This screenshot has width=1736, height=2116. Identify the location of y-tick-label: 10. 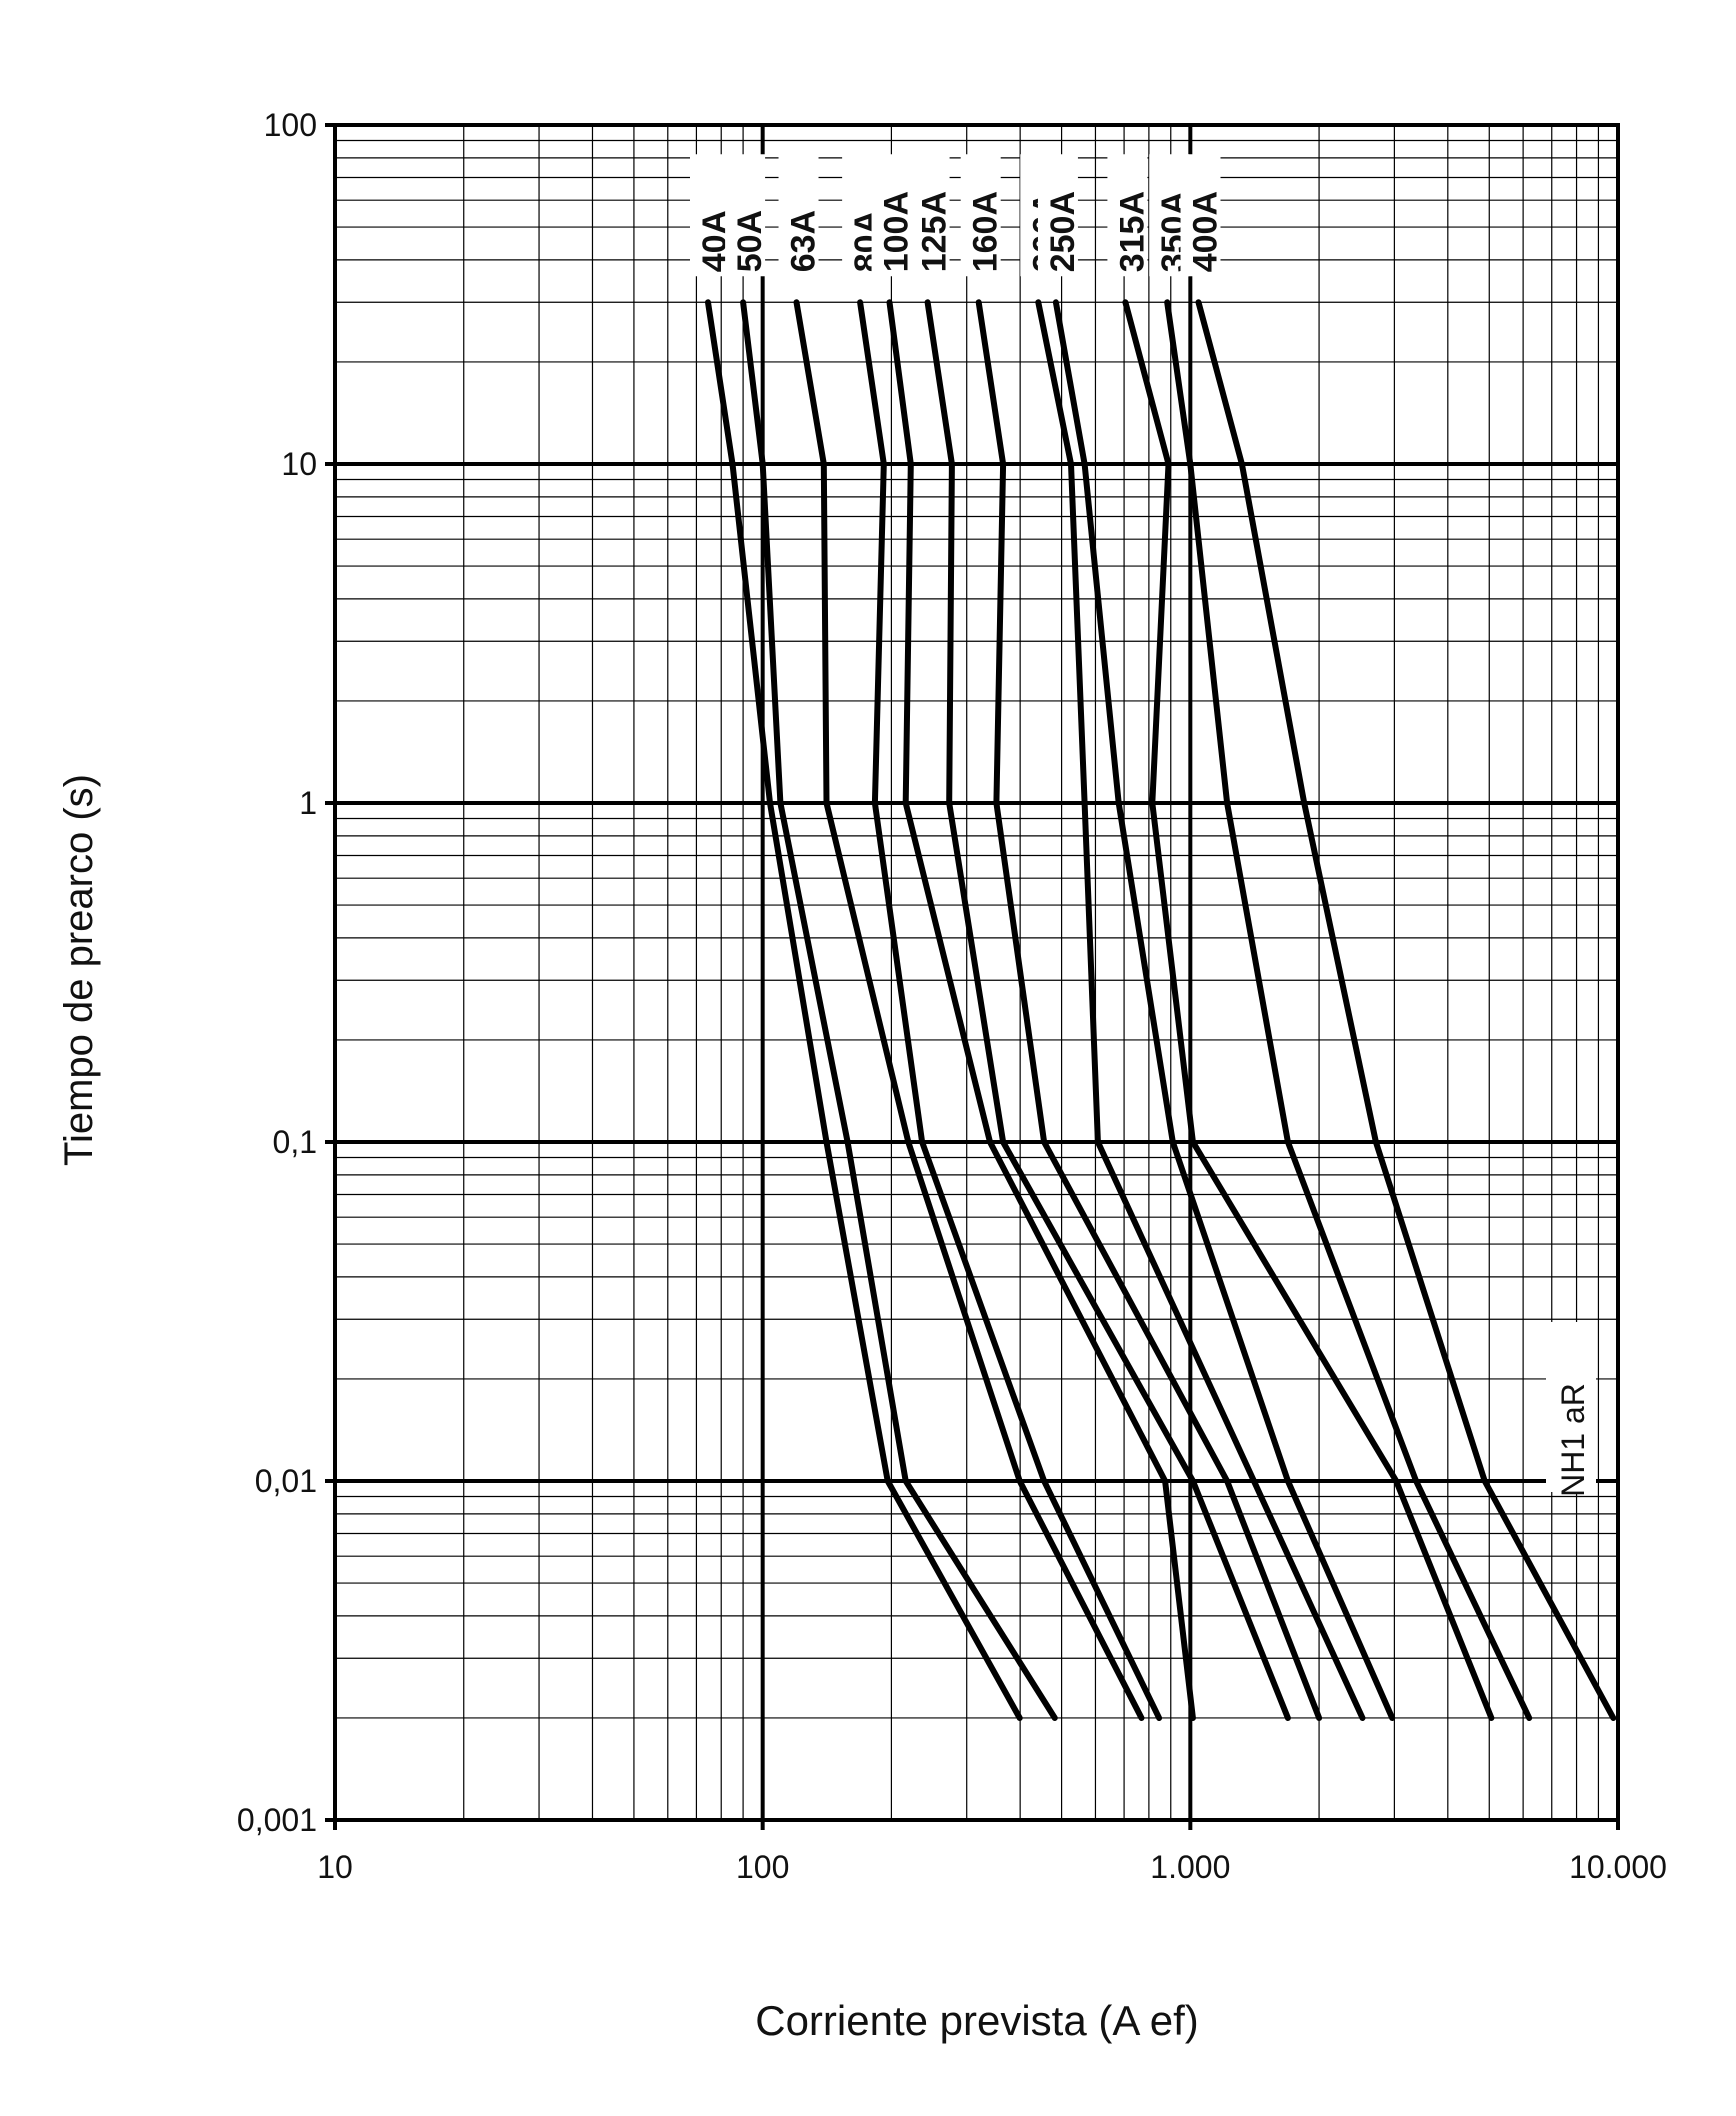
(299, 464).